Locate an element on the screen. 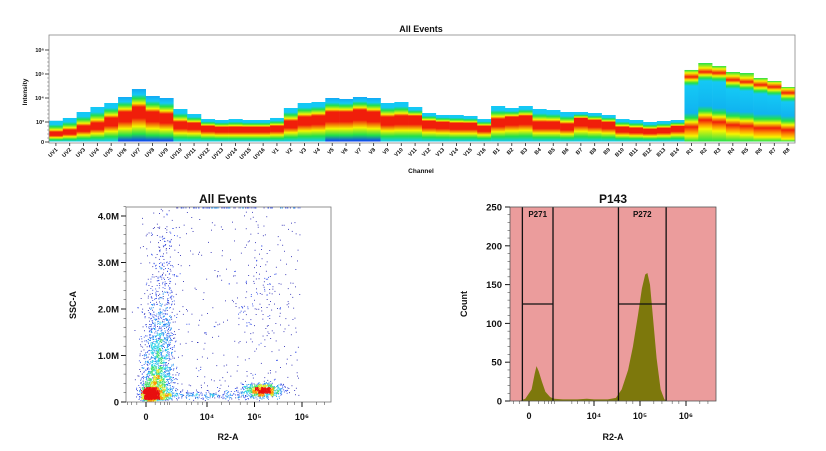  spectrum-column-r1 is located at coordinates (691, 105).